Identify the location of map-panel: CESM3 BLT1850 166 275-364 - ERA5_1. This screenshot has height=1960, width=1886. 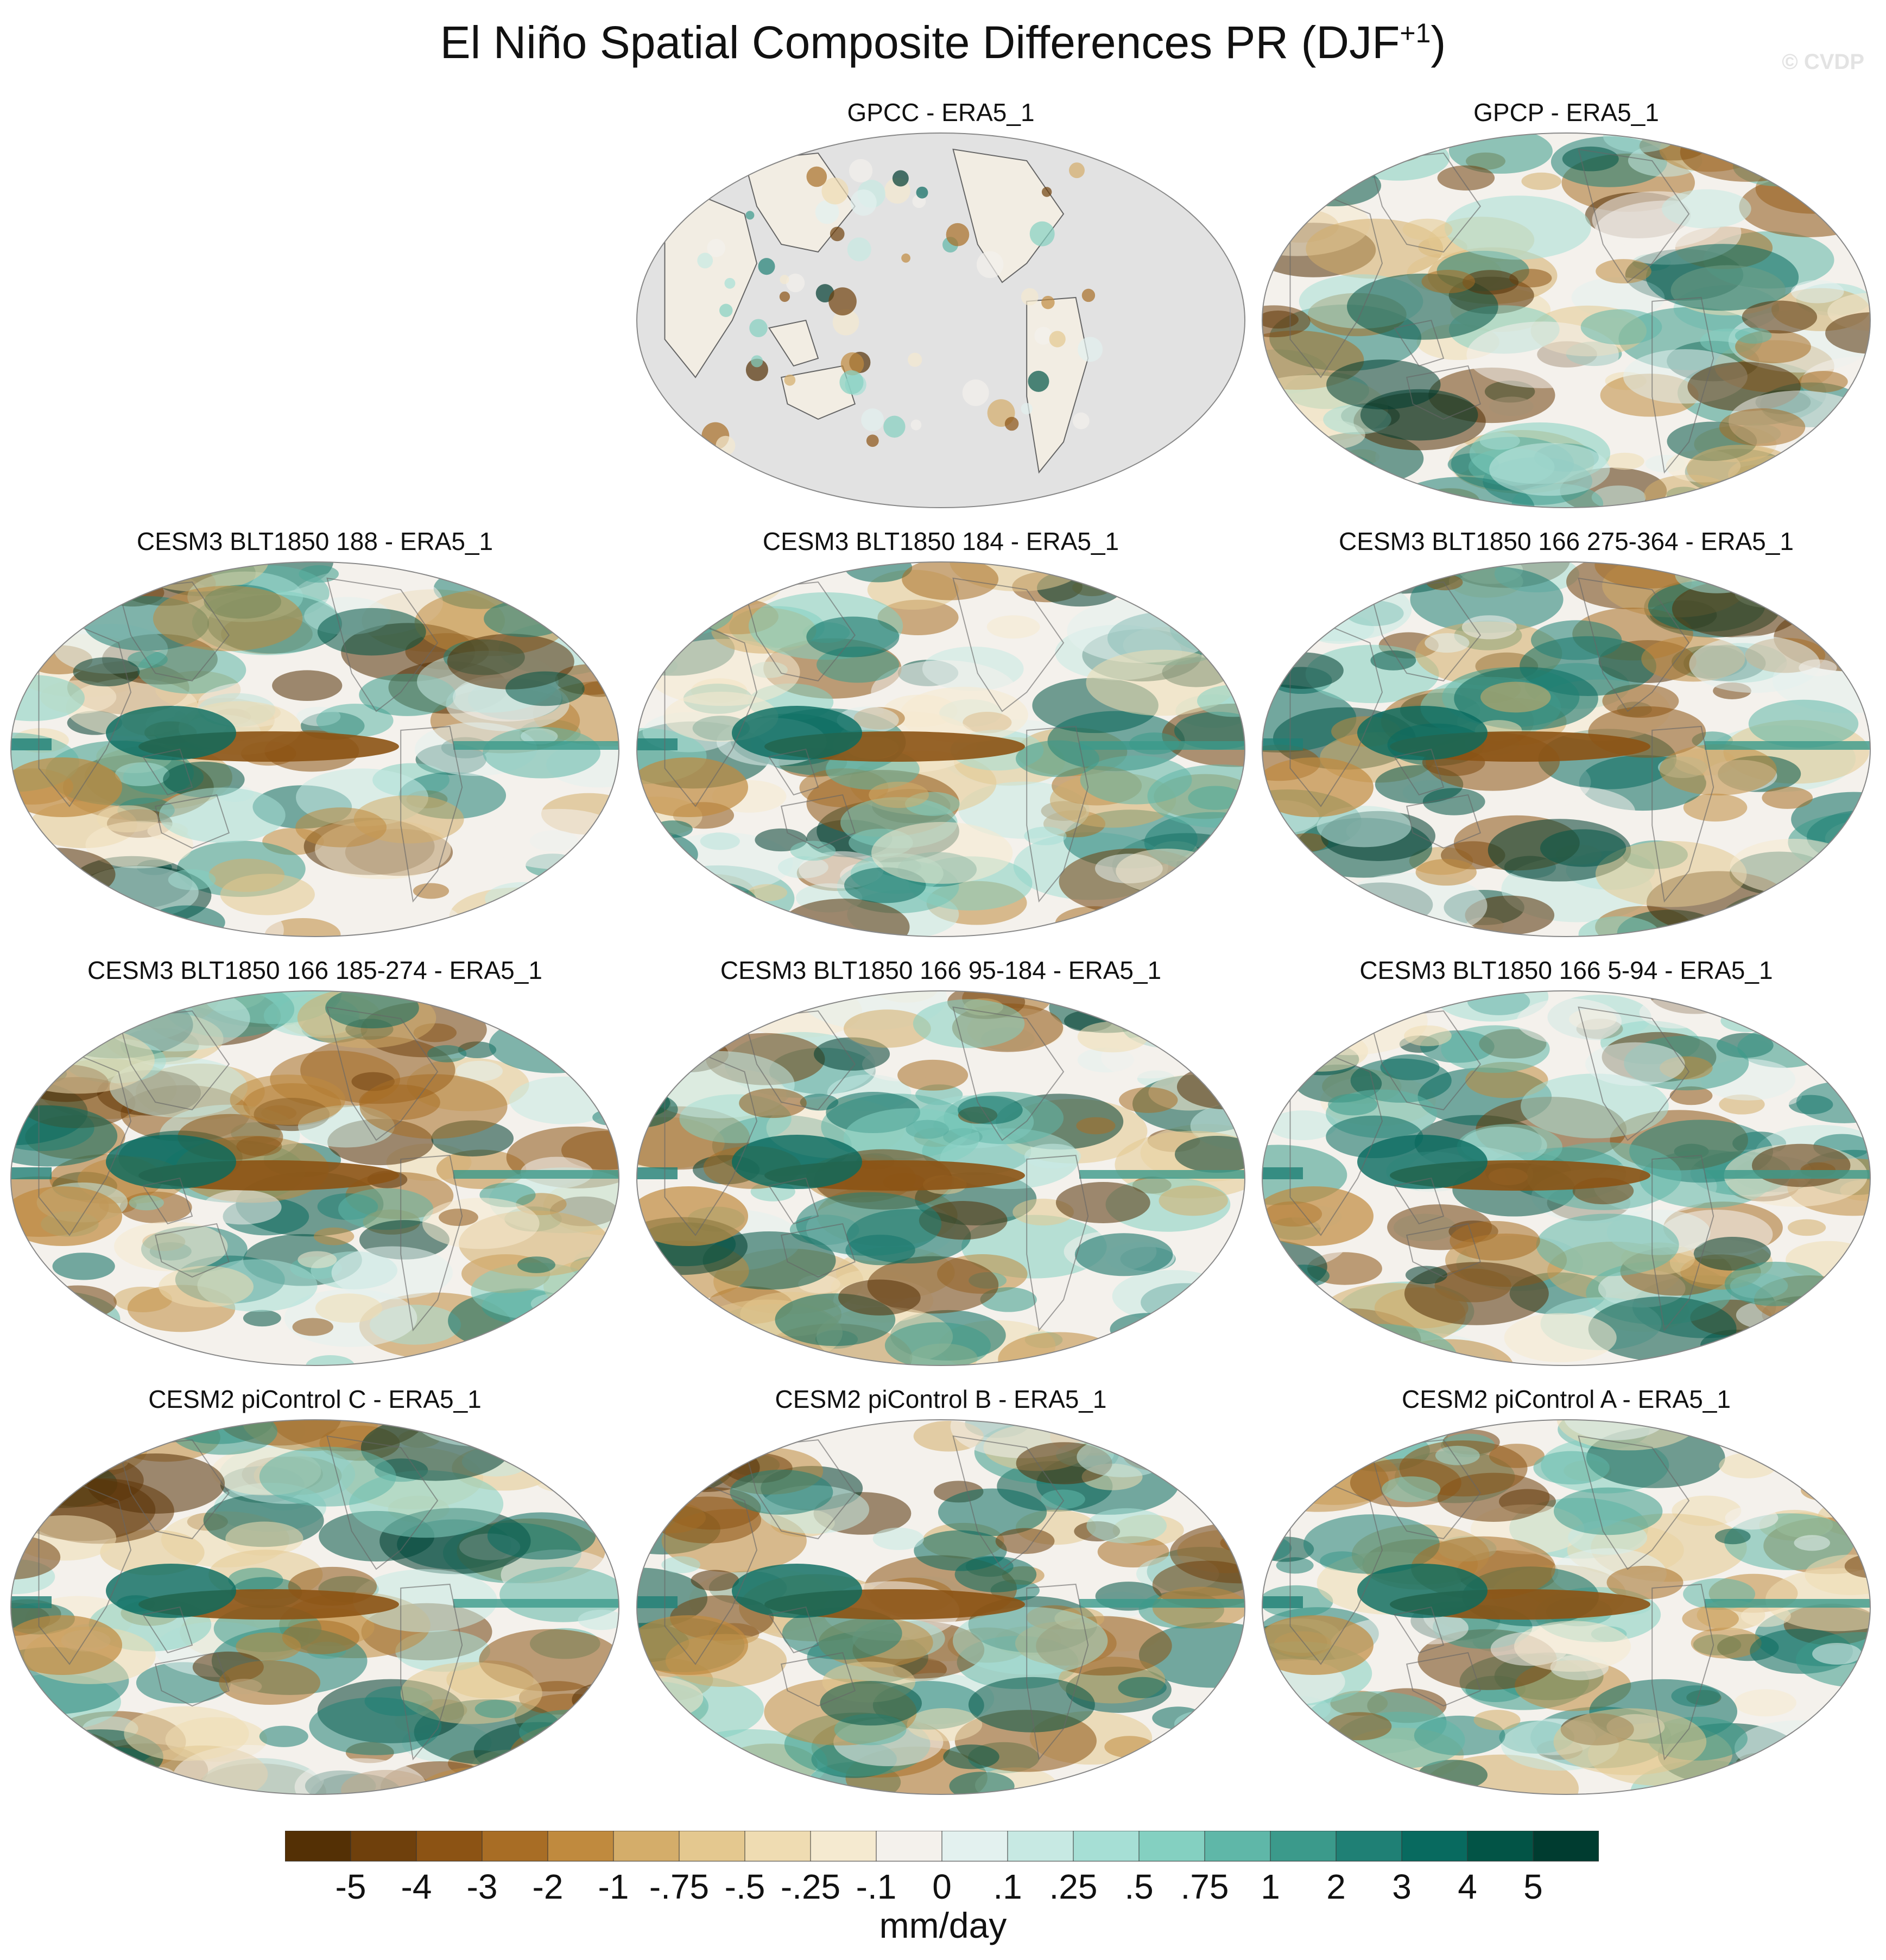
(1566, 741).